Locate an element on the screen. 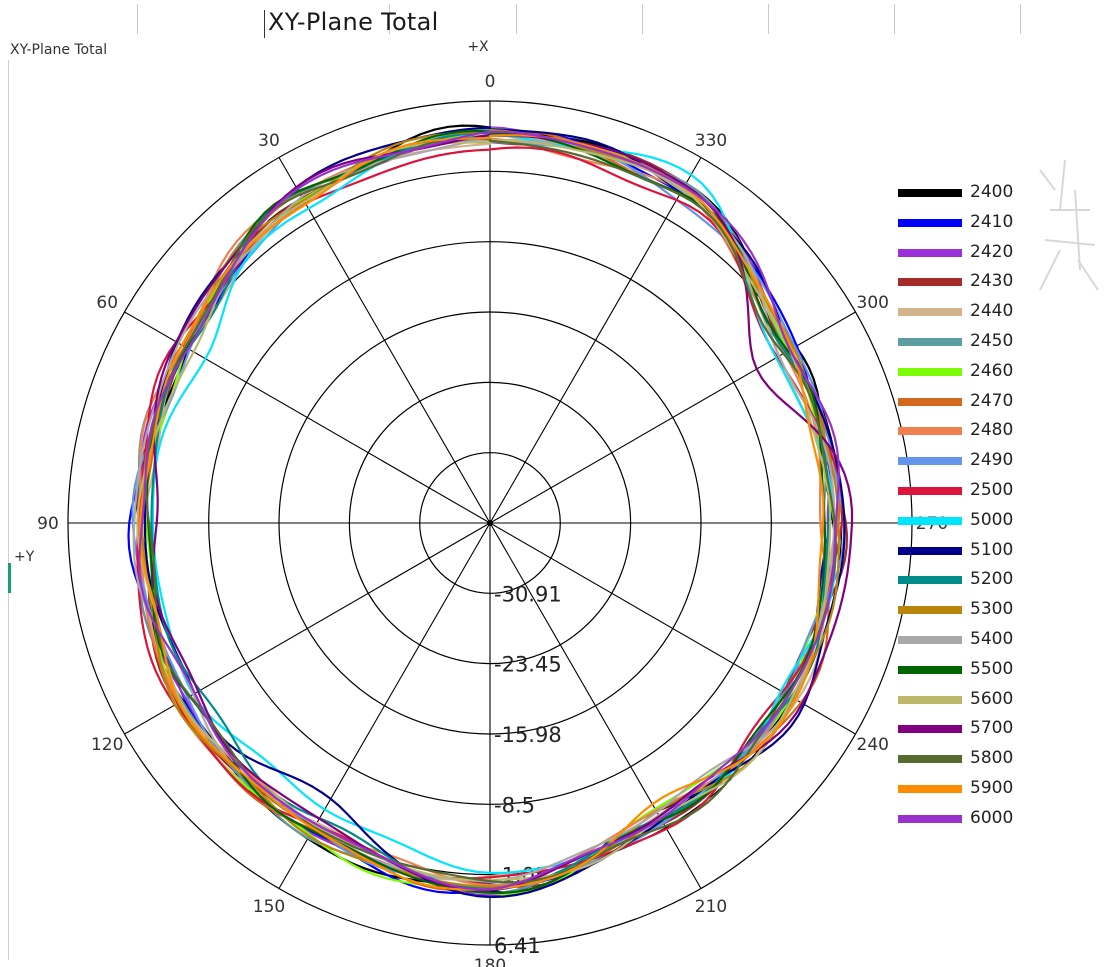  legend-label: 5200 is located at coordinates (992, 579).